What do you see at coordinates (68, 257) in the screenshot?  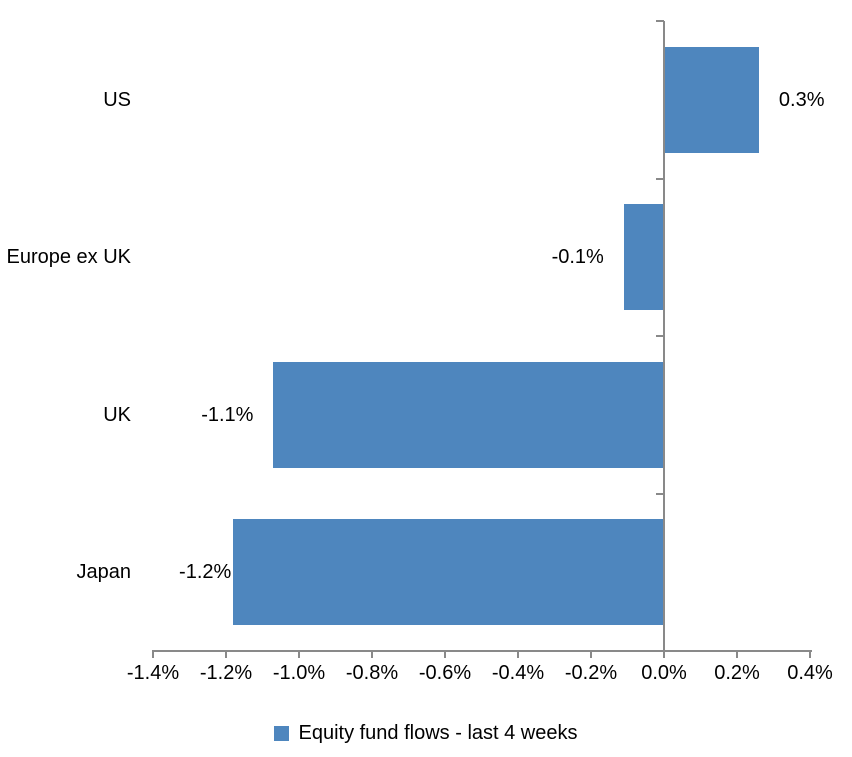 I see `category-label-europe-ex-uk: Europe ex UK` at bounding box center [68, 257].